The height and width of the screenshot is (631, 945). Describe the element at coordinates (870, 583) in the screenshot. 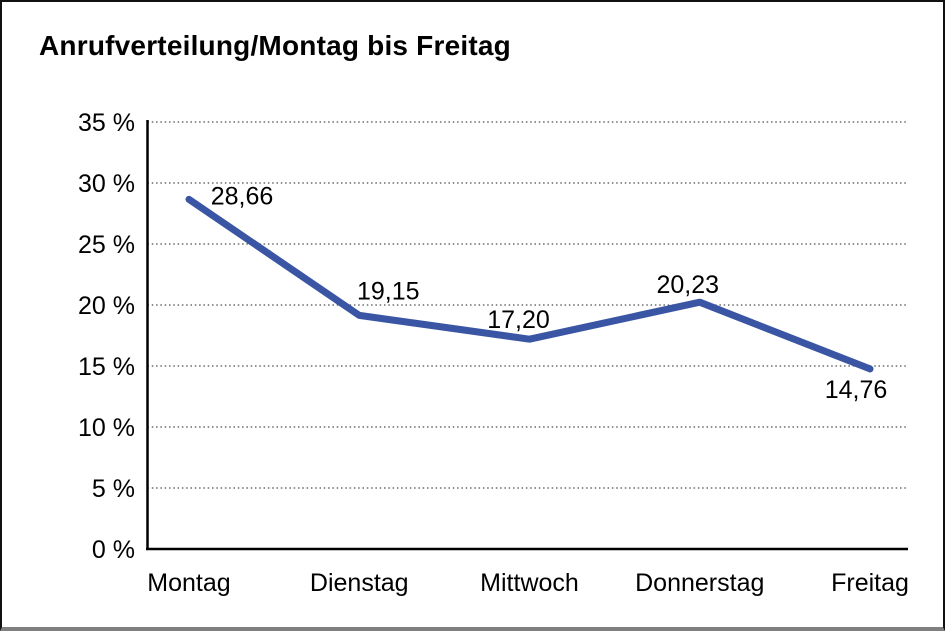

I see `x-tick-label: Freitag` at that location.